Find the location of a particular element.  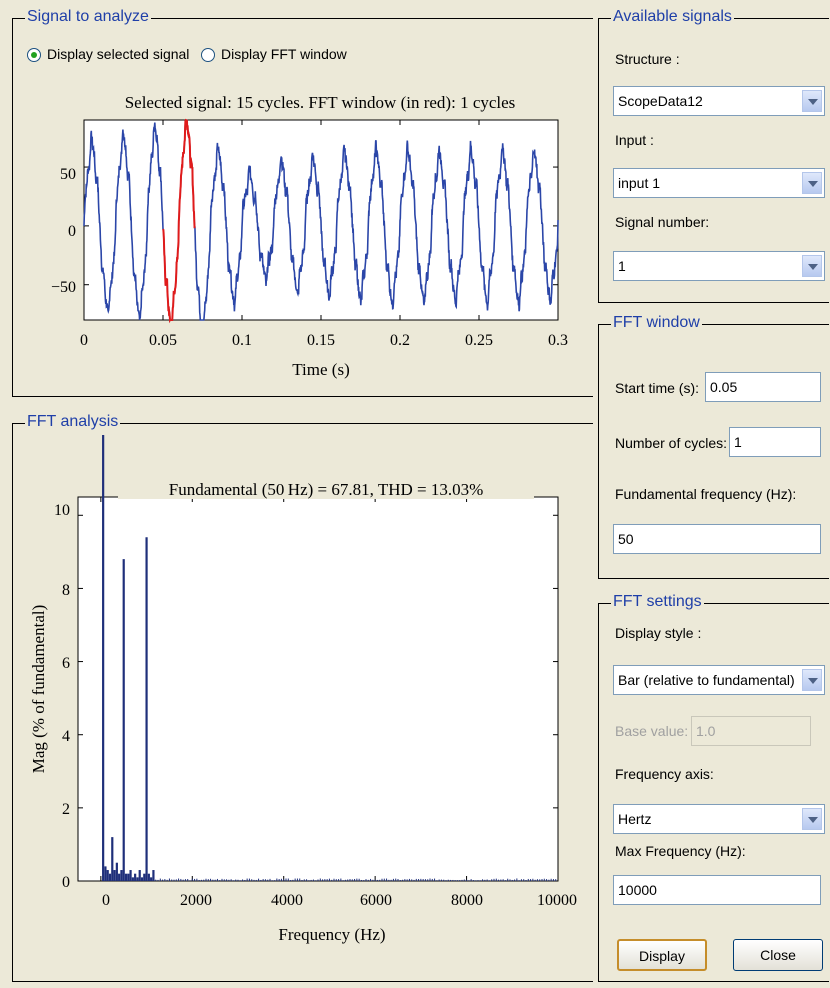

freq-axis-dropdown: Hertz is located at coordinates (719, 819).